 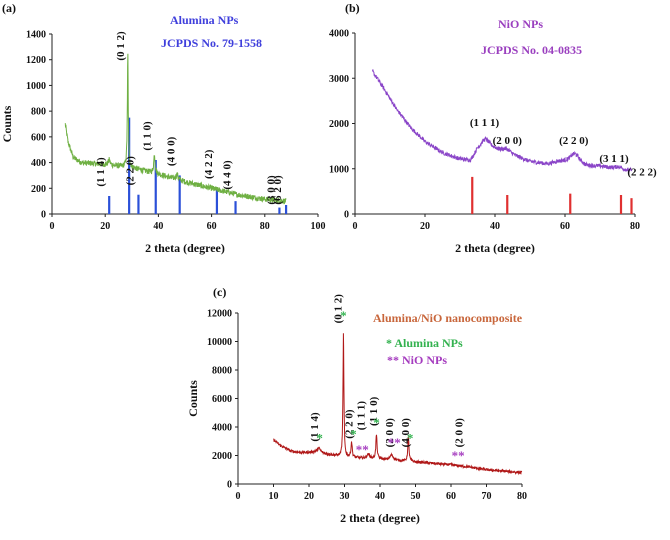 I want to click on peak-label: (6 2 0), so click(x=278, y=190).